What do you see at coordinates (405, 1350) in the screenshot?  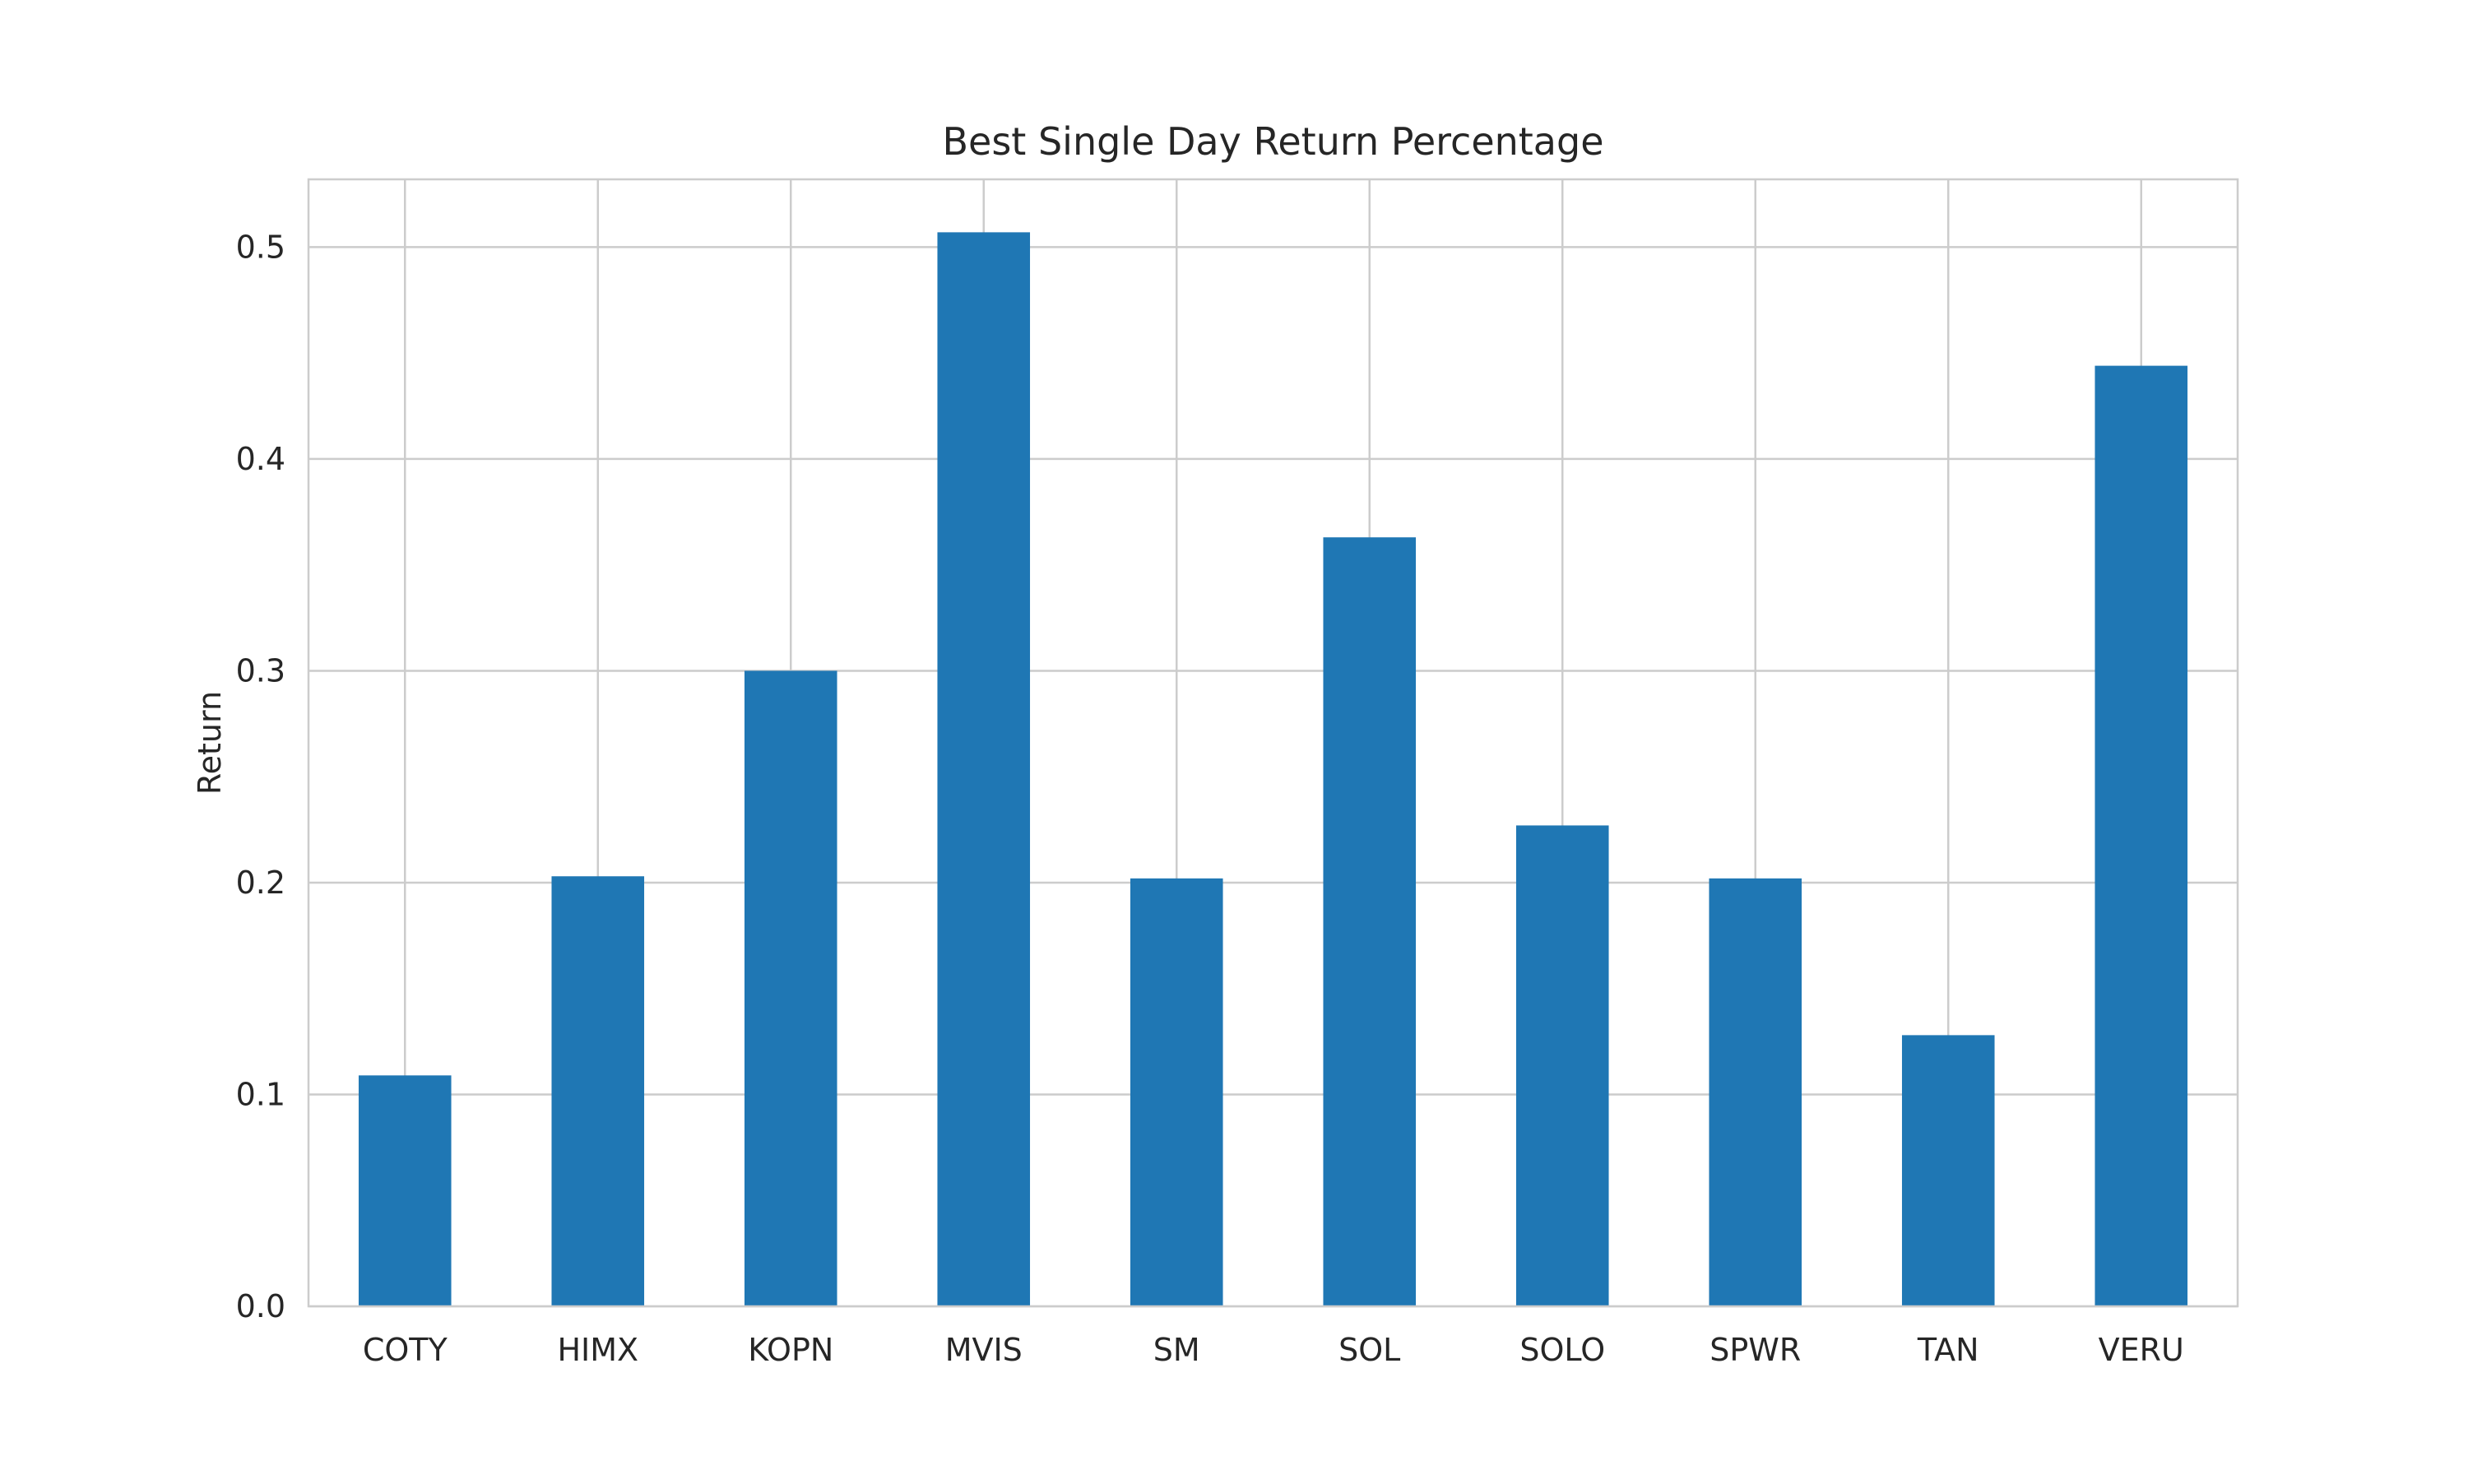 I see `x-tick-label: COTY` at bounding box center [405, 1350].